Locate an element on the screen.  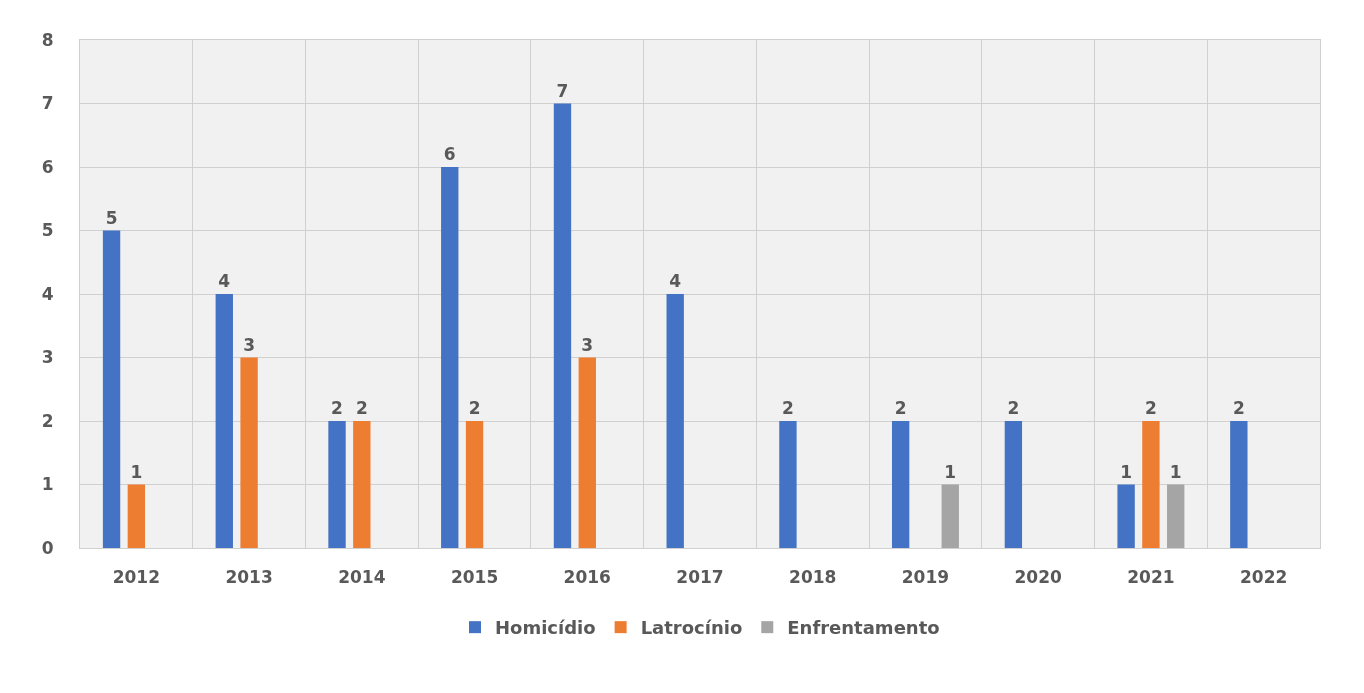
data-label: 6 is located at coordinates (449, 154).